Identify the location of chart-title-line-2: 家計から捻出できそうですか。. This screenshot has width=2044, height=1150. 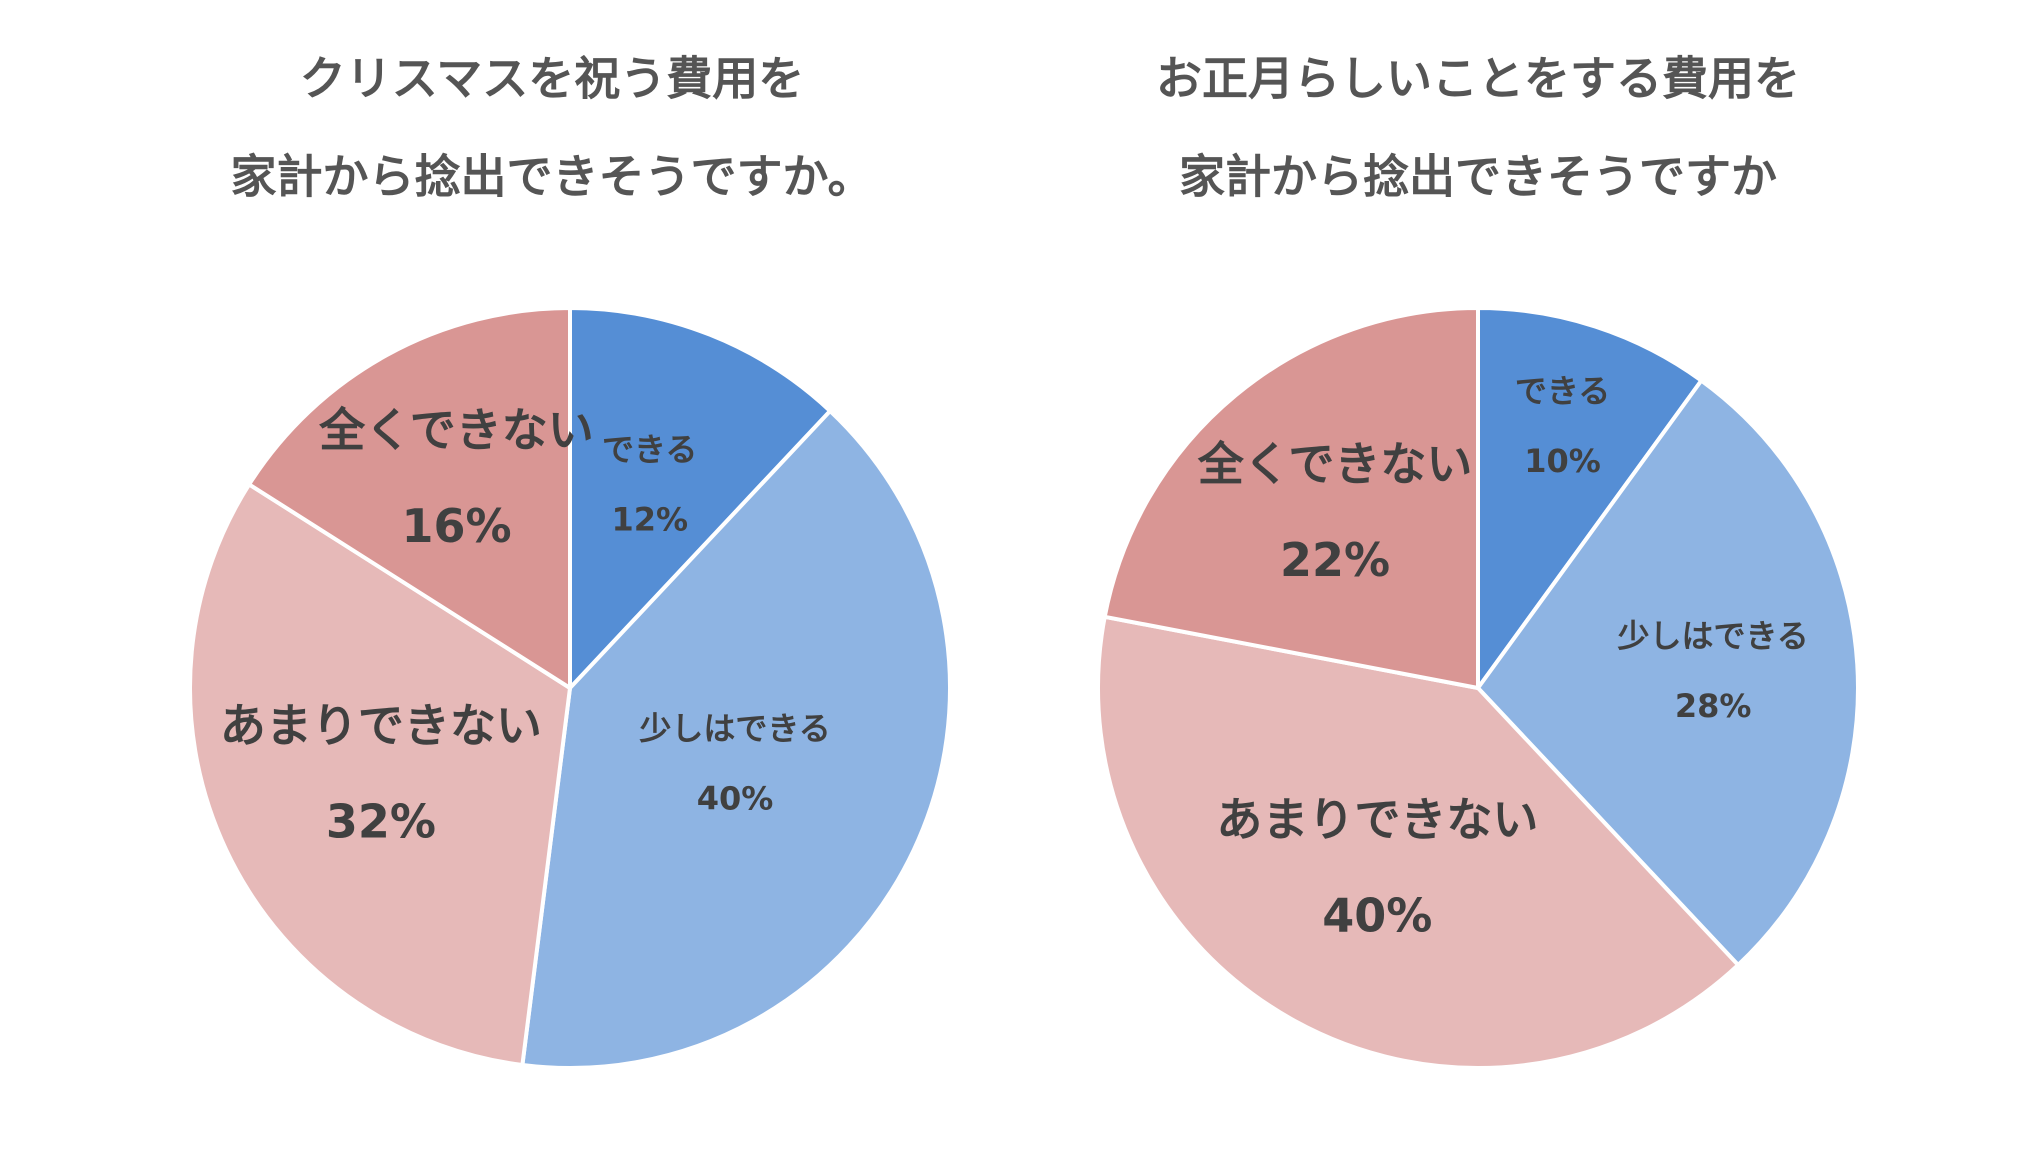
(551, 177).